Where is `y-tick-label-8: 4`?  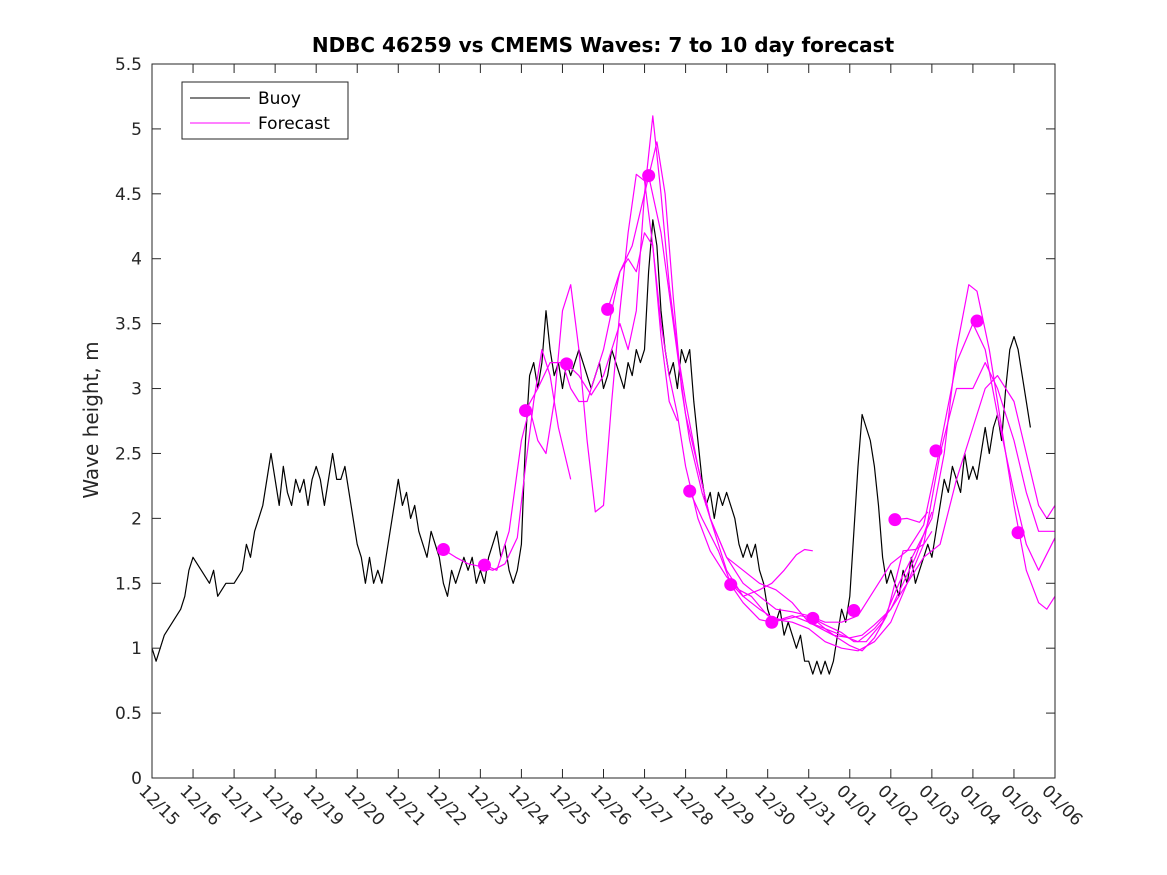
y-tick-label-8: 4 is located at coordinates (136, 260).